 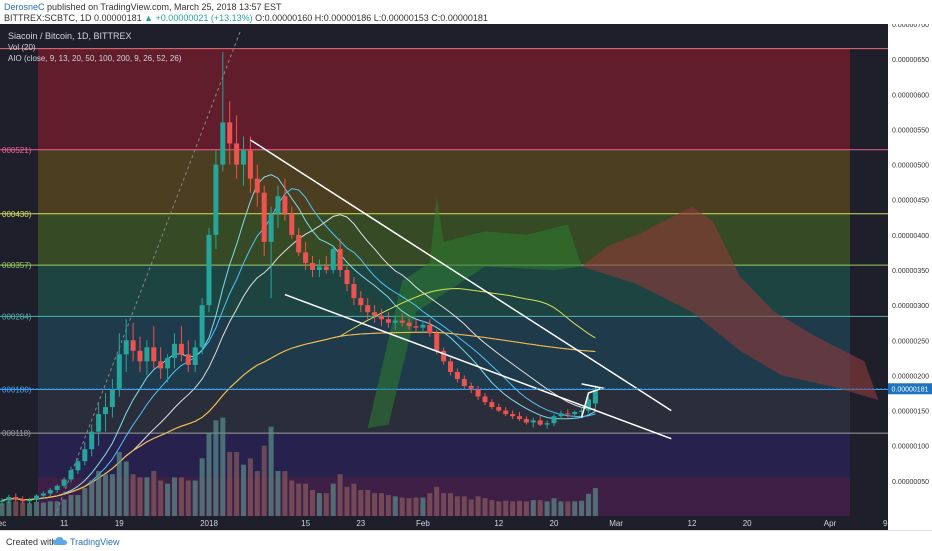 What do you see at coordinates (910, 201) in the screenshot?
I see `y-tick-label: 0.00000450` at bounding box center [910, 201].